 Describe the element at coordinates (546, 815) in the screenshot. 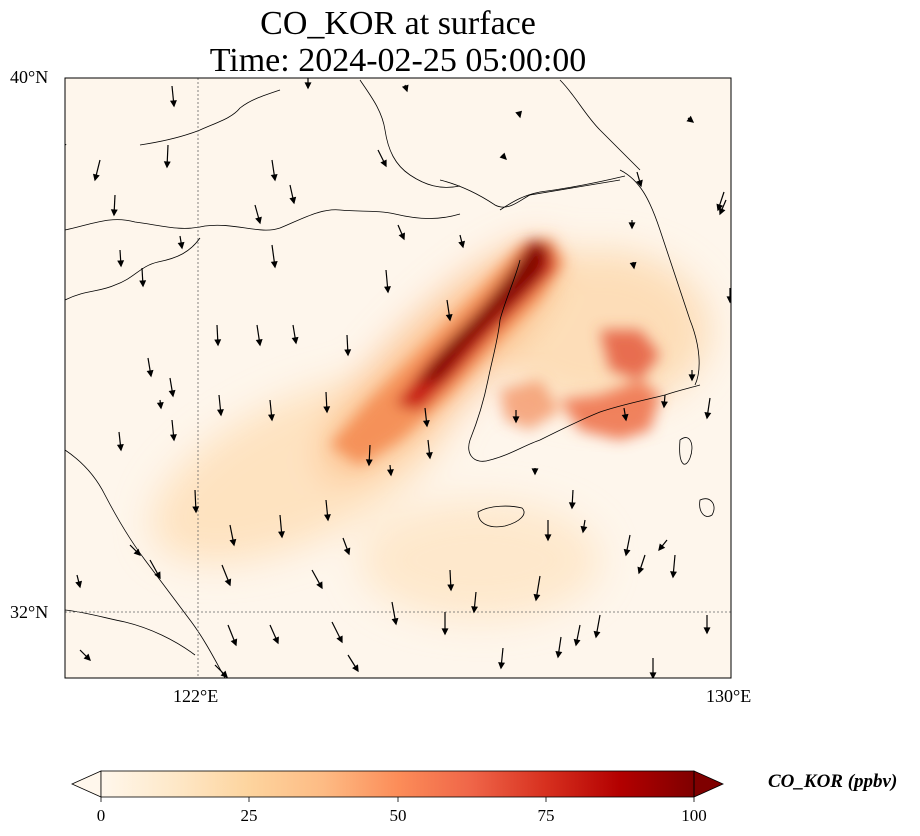

I see `colorbar-tick-75: 75` at that location.